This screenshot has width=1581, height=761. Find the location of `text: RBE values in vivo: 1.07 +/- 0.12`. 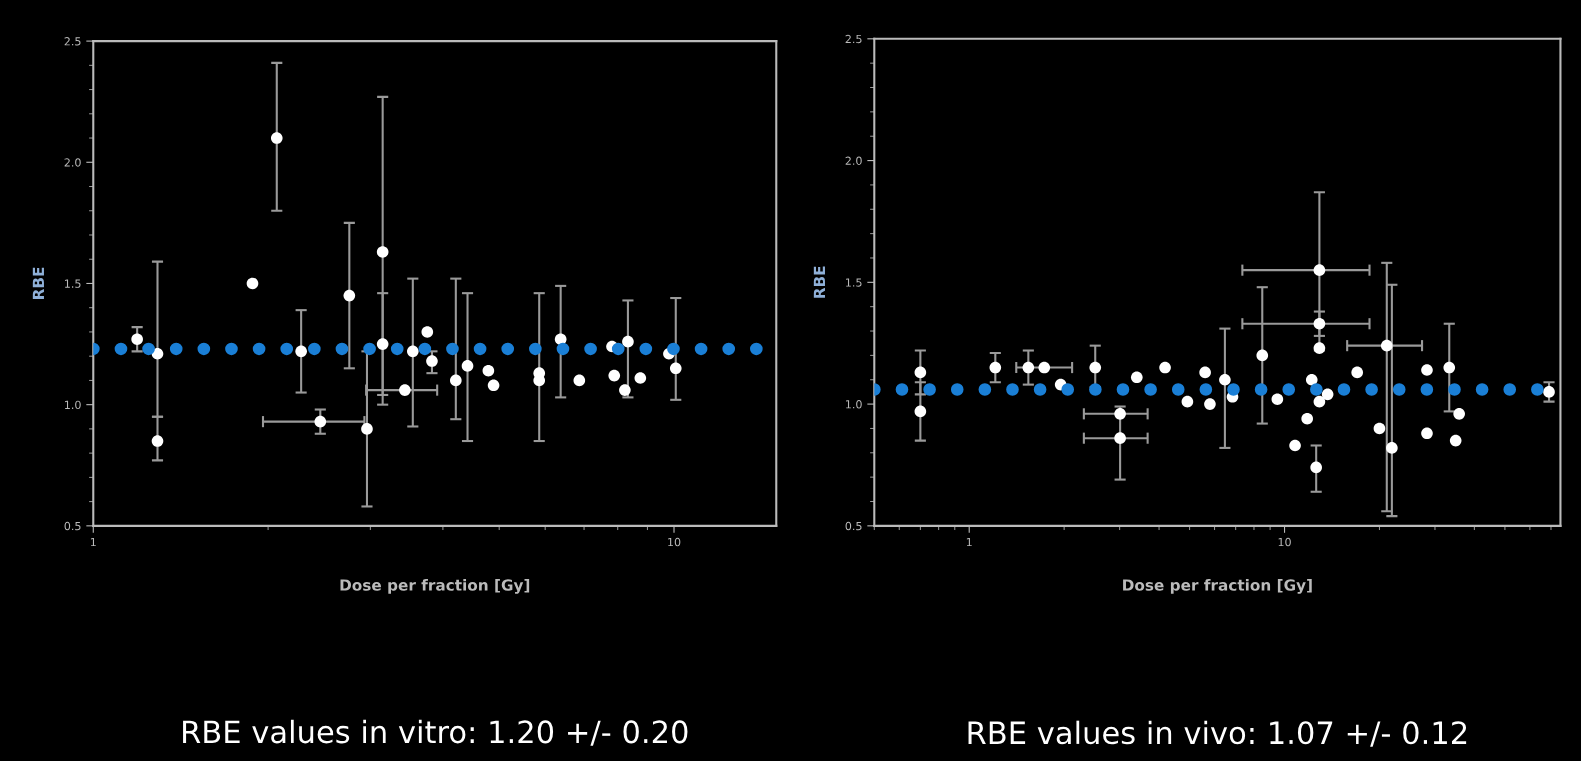

text: RBE values in vivo: 1.07 +/- 0.12 is located at coordinates (1217, 733).